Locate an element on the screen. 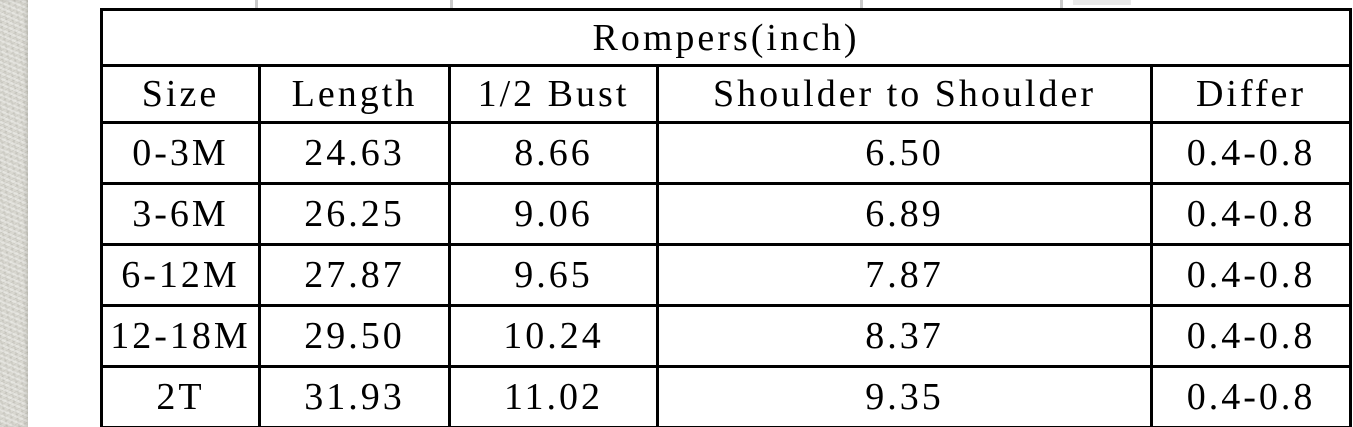 The image size is (1353, 427). table-cell: 8.66 is located at coordinates (553, 153).